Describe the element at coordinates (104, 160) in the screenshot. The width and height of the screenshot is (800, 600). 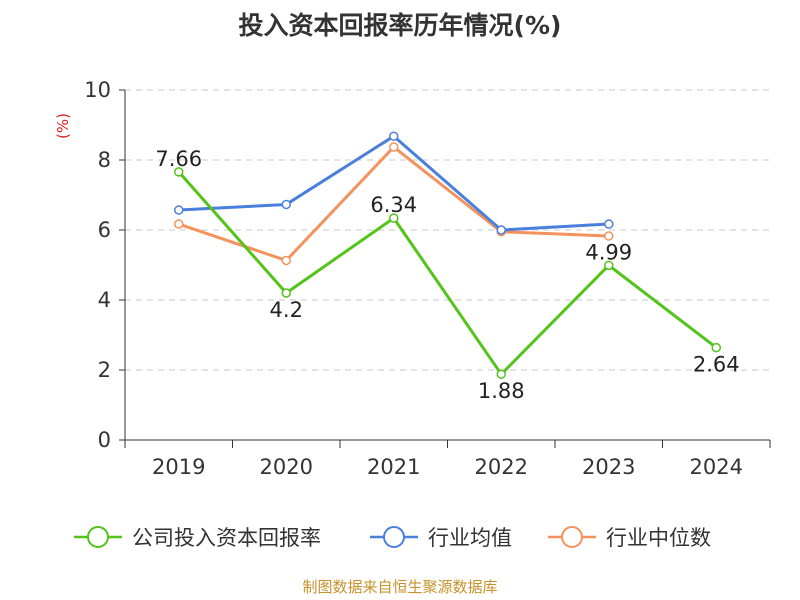
I see `y-tick-label: 8` at that location.